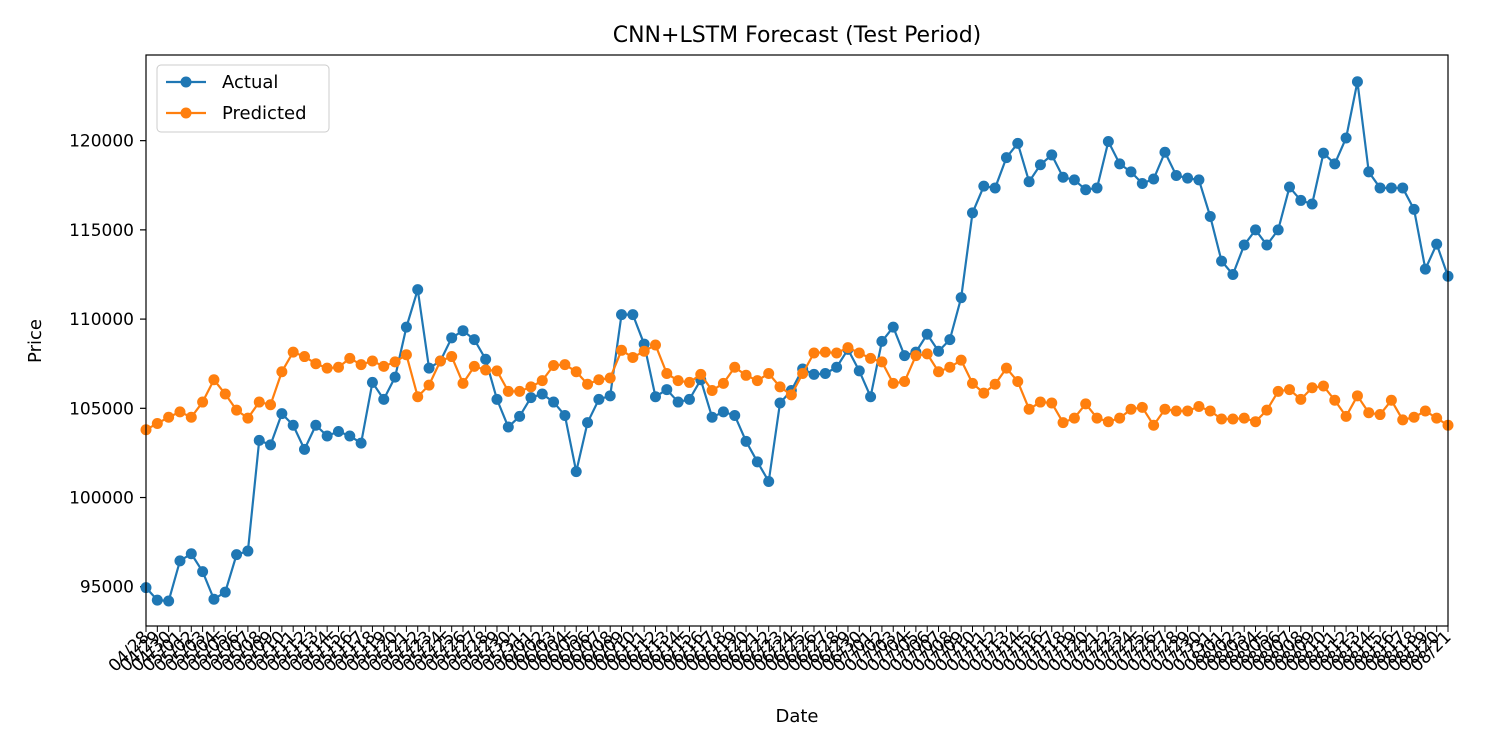 Image resolution: width=1500 pixels, height=750 pixels. What do you see at coordinates (101, 231) in the screenshot?
I see `y-tick-label: 115000` at bounding box center [101, 231].